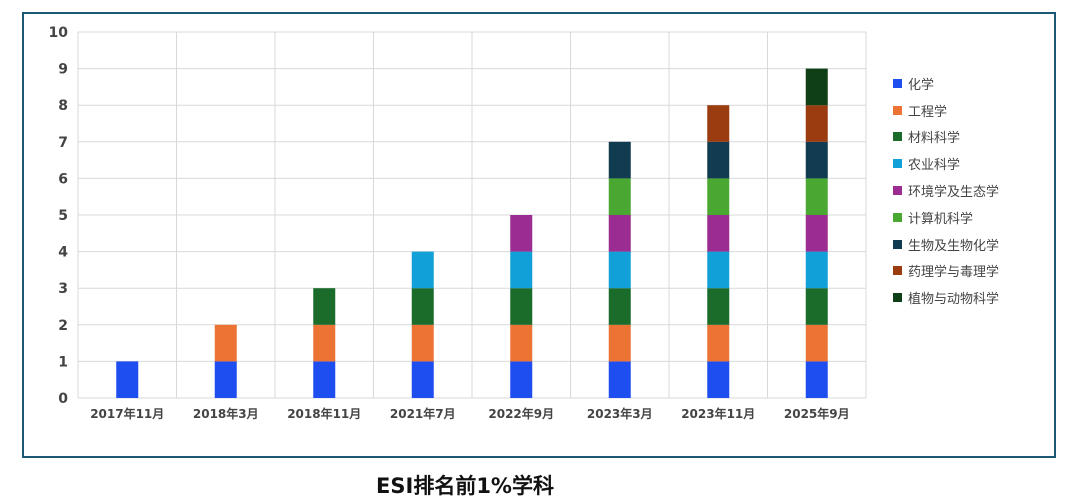  Describe the element at coordinates (63, 143) in the screenshot. I see `y-tick-label: 7` at that location.